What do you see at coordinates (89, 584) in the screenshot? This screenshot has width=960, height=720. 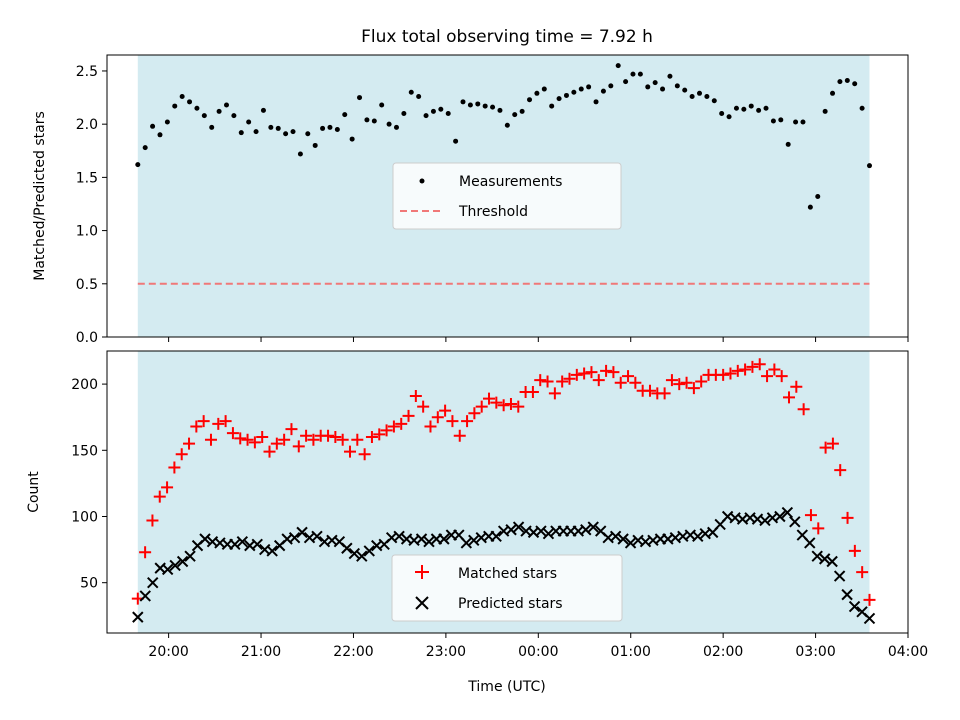 I see `y-tick-label: 50` at bounding box center [89, 584].